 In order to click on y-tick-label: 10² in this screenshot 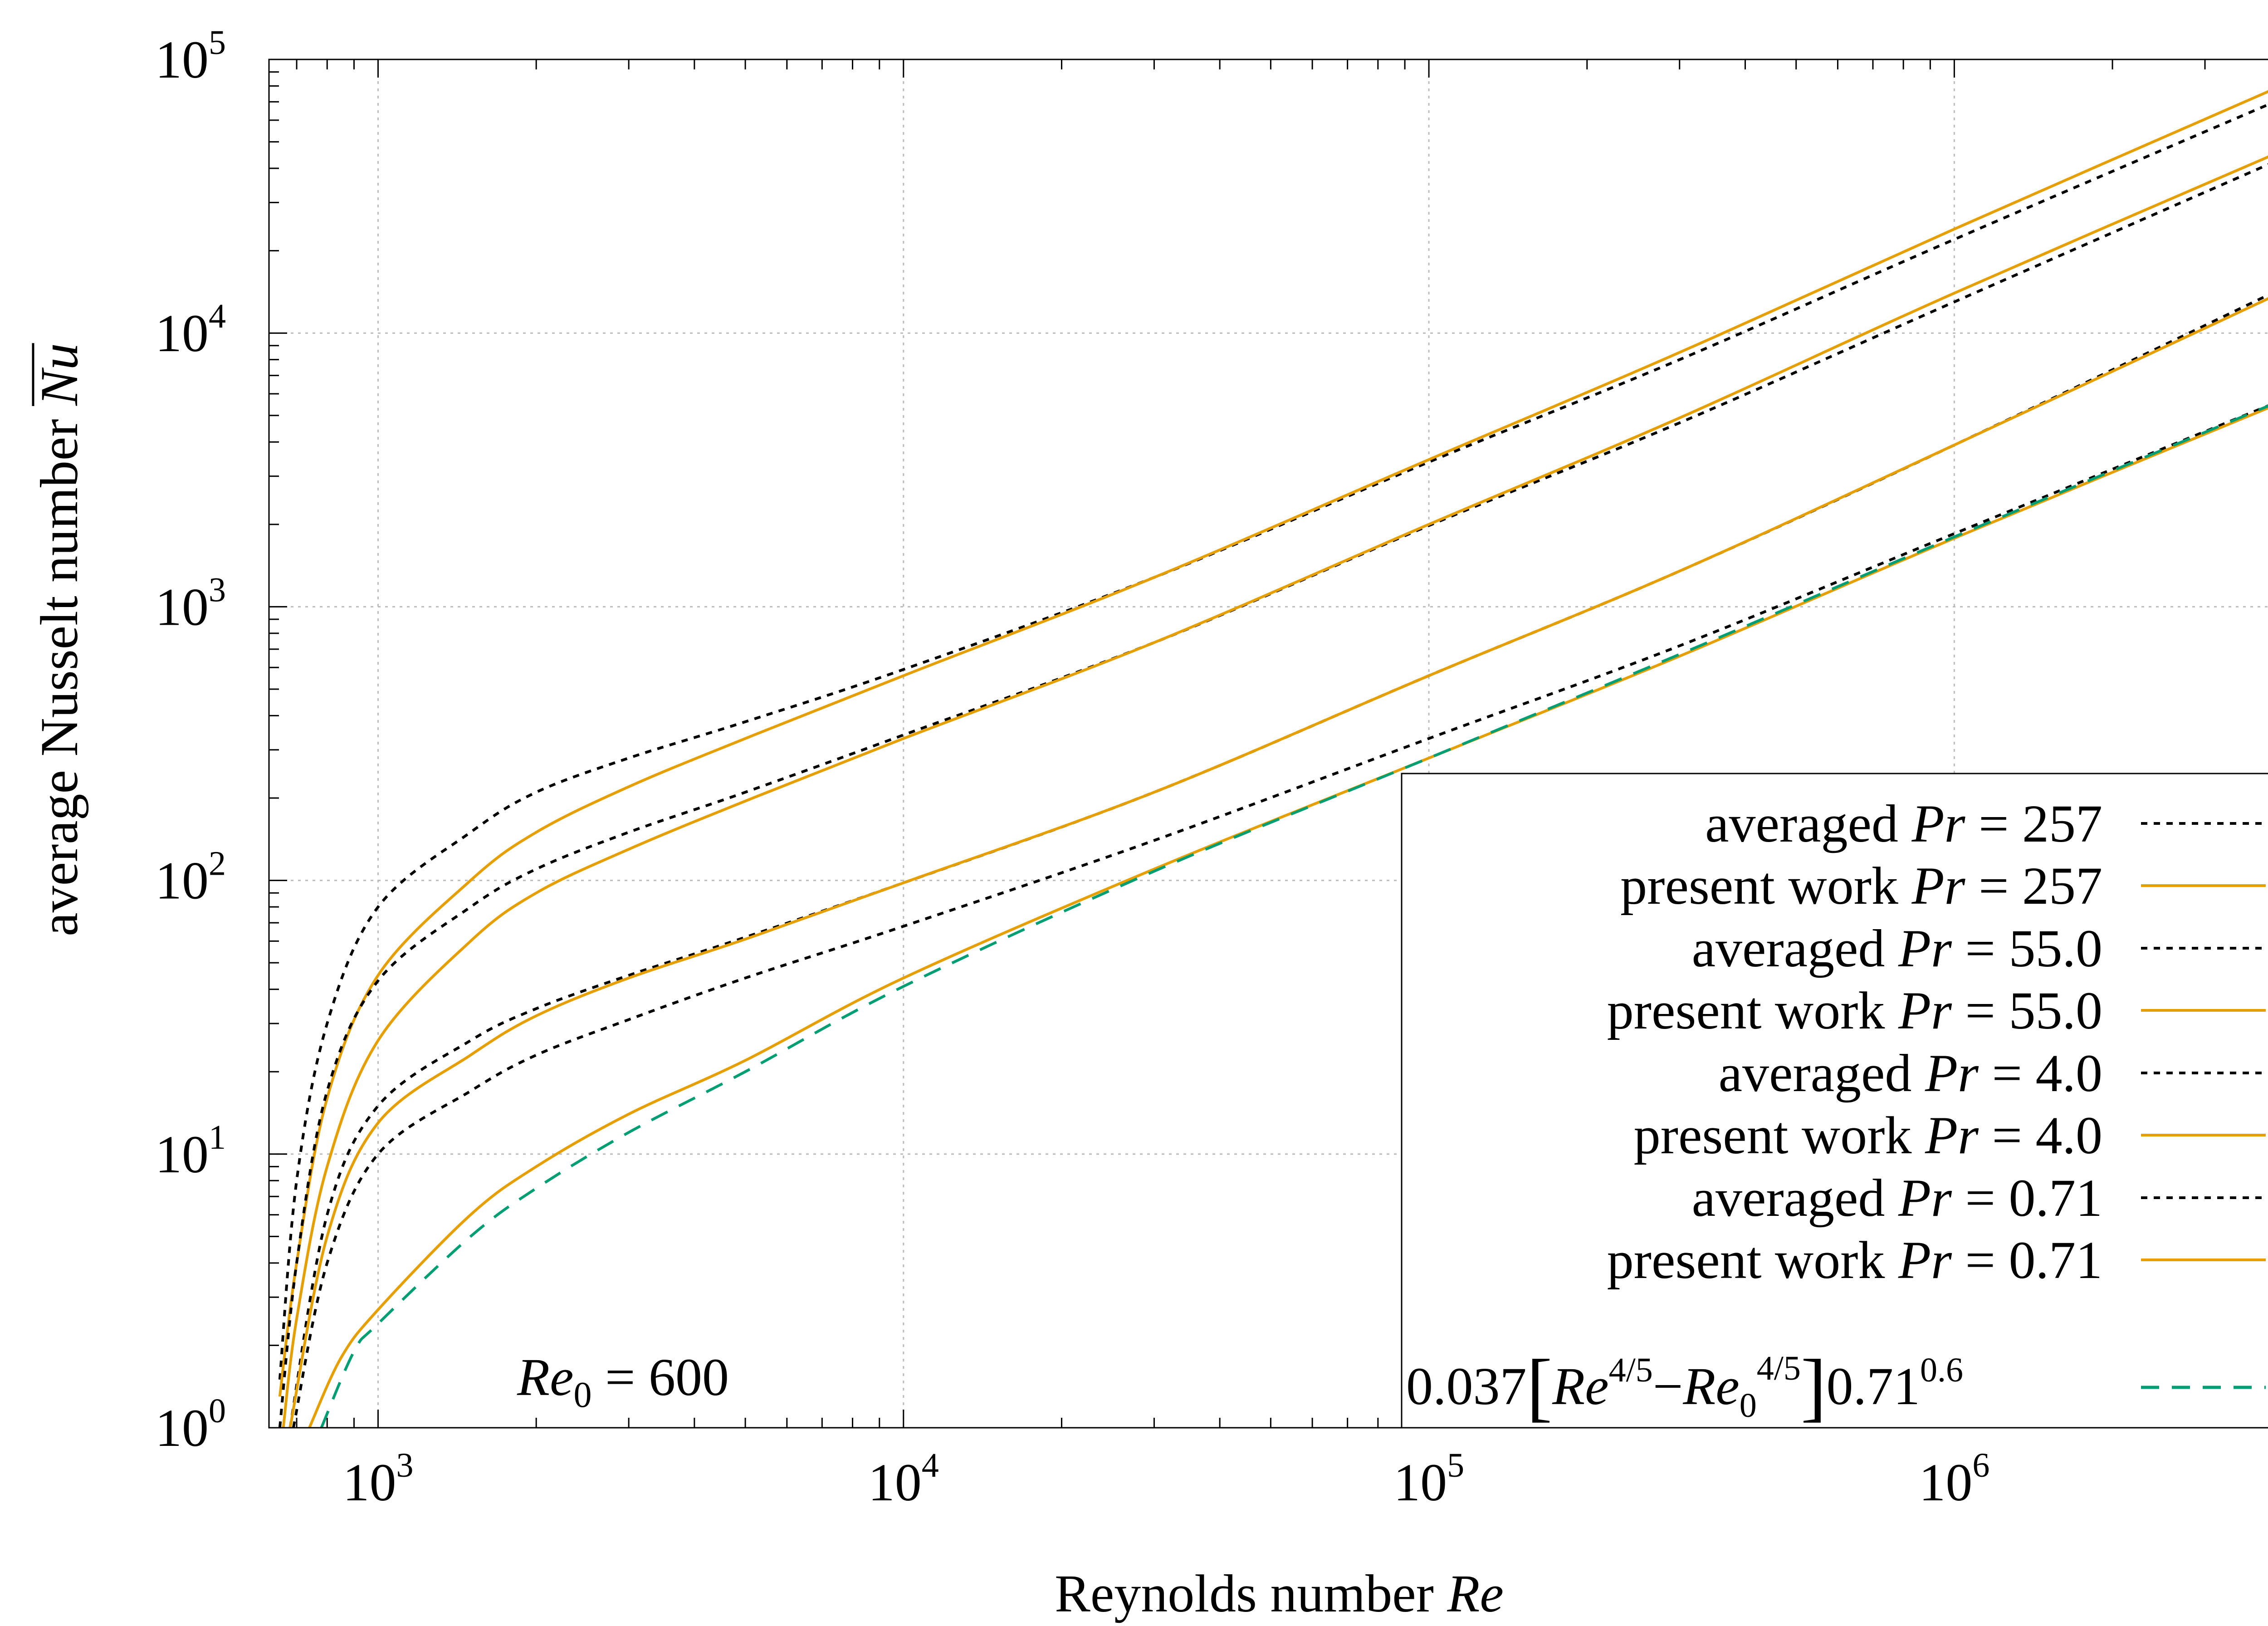, I will do `click(191, 878)`.